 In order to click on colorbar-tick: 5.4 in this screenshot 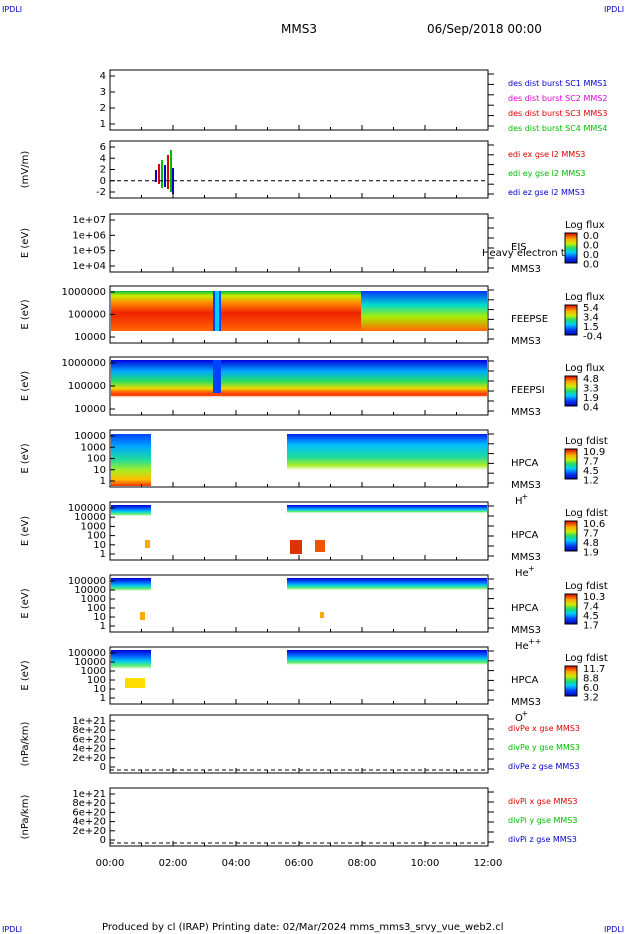, I will do `click(591, 308)`.